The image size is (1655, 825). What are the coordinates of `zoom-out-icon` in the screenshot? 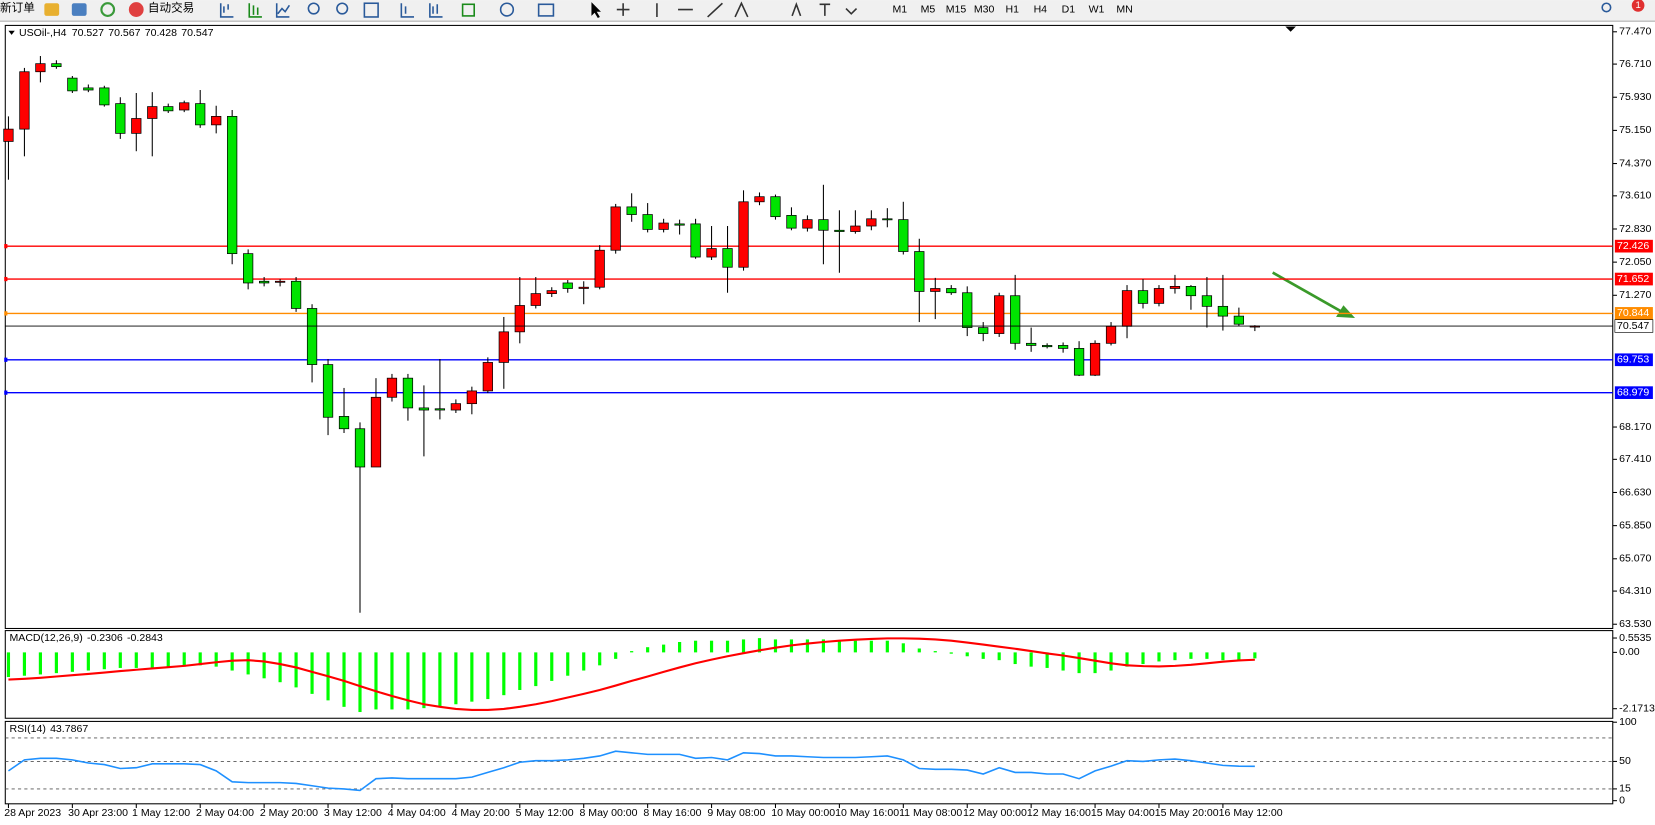 It's located at (342, 8).